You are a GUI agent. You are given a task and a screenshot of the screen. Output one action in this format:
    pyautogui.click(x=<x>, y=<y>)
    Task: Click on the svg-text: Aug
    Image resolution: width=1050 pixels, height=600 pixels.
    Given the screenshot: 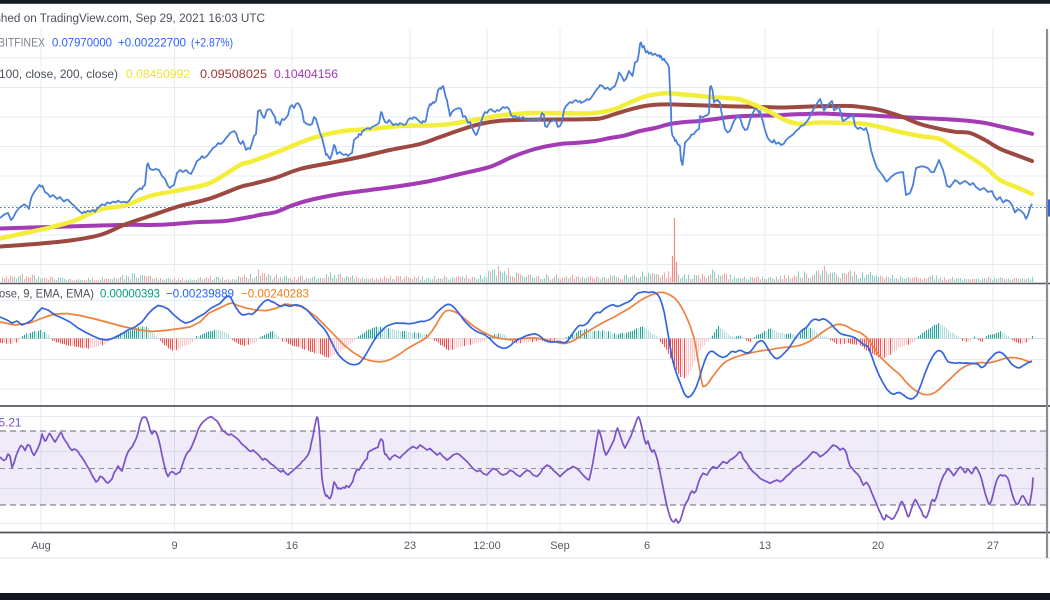 What is the action you would take?
    pyautogui.click(x=41, y=546)
    